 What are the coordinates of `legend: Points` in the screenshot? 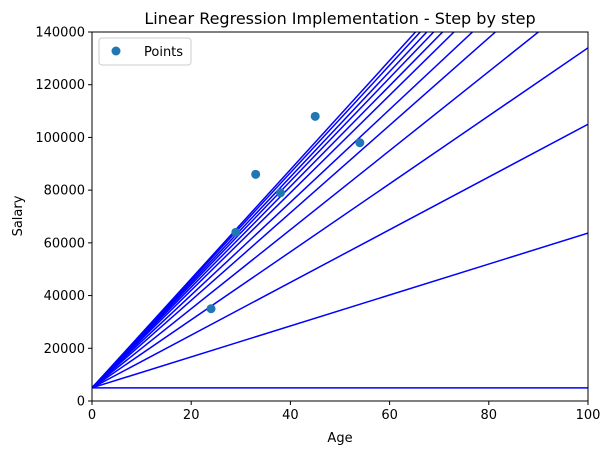 It's located at (145, 51).